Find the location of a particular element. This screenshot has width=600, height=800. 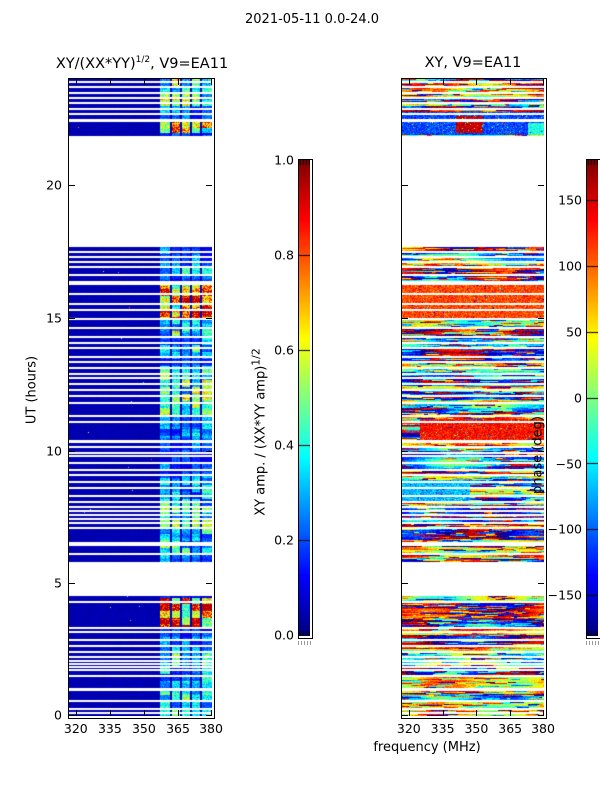

right-colorbar-label: phase (deg) is located at coordinates (538, 455).